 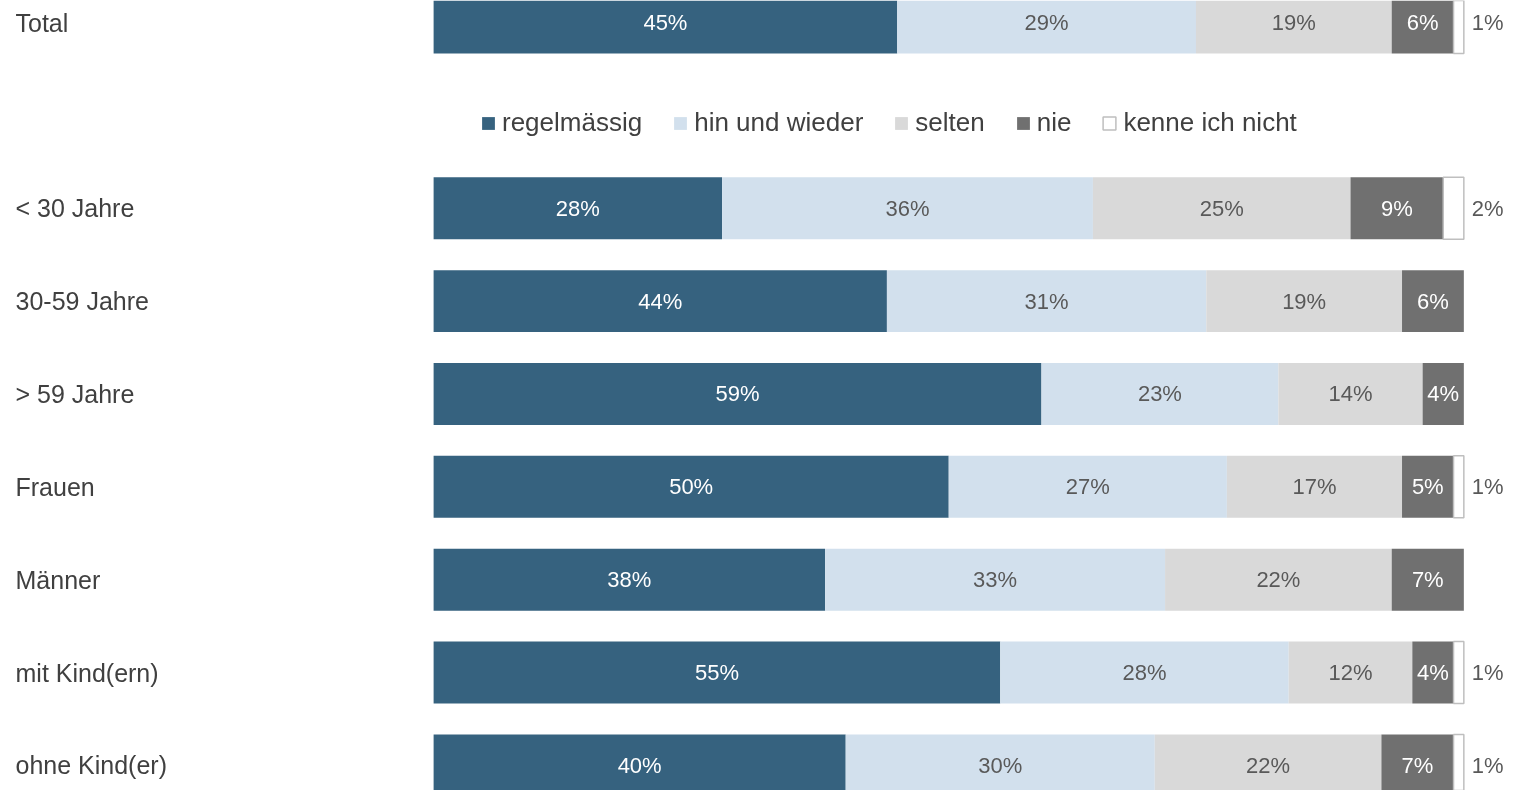 I want to click on data-label: 12%, so click(x=1350, y=673).